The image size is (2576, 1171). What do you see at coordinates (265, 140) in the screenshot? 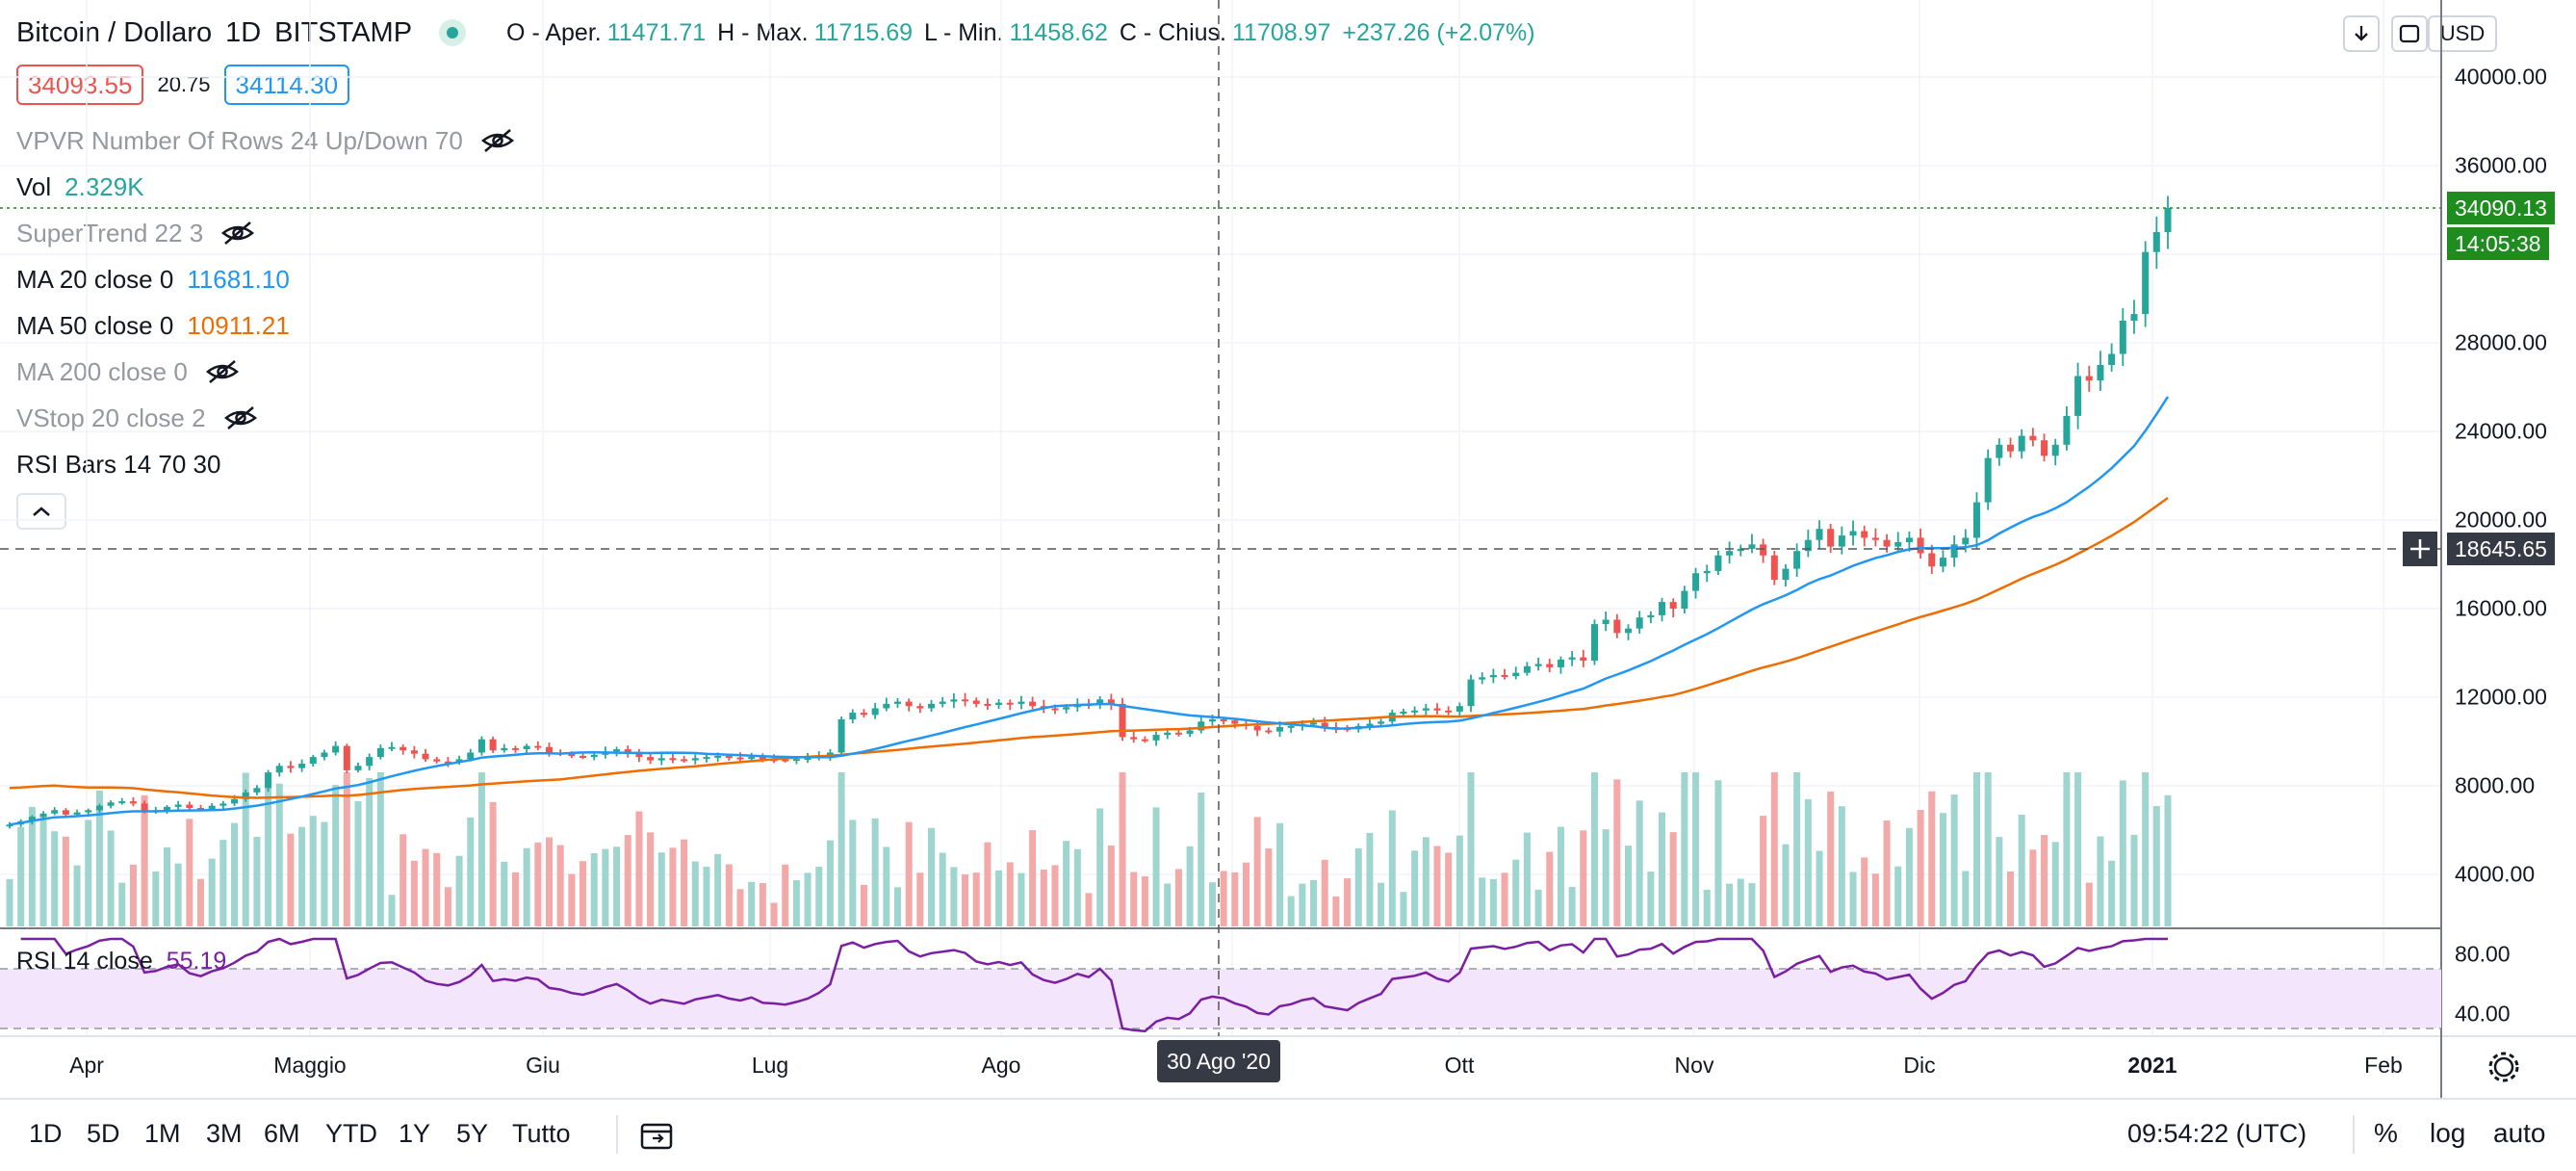
I see `indicator-vpvr: VPVR Number Of Rows 24 Up/Down 70` at bounding box center [265, 140].